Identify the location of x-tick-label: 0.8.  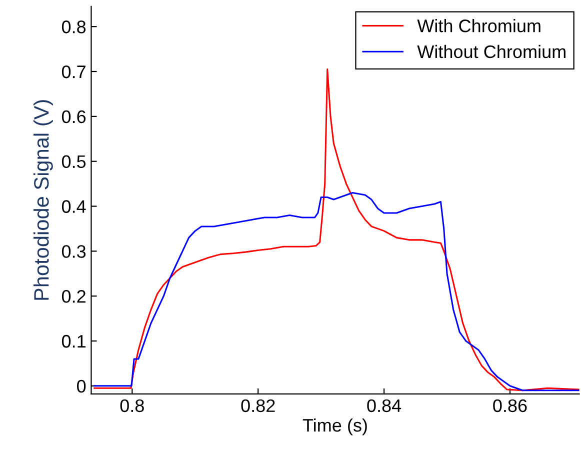
(132, 405).